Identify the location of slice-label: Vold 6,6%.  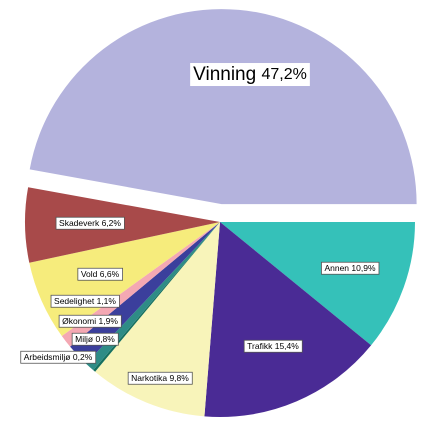
(100, 274).